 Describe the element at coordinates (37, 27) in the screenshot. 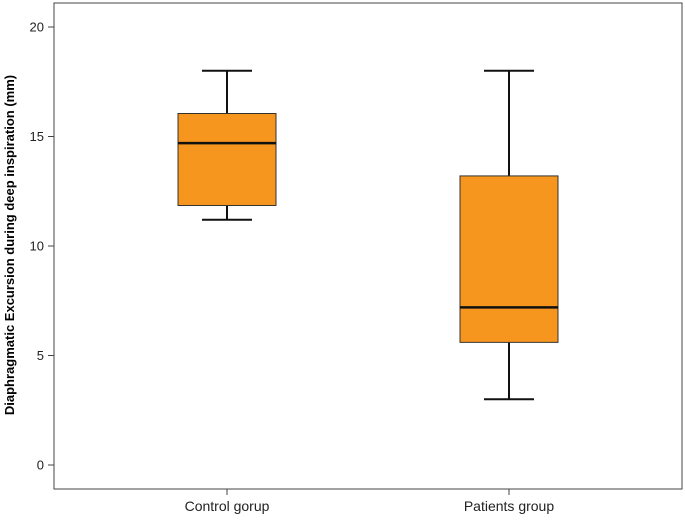

I see `y-tick-label-4: 20` at that location.